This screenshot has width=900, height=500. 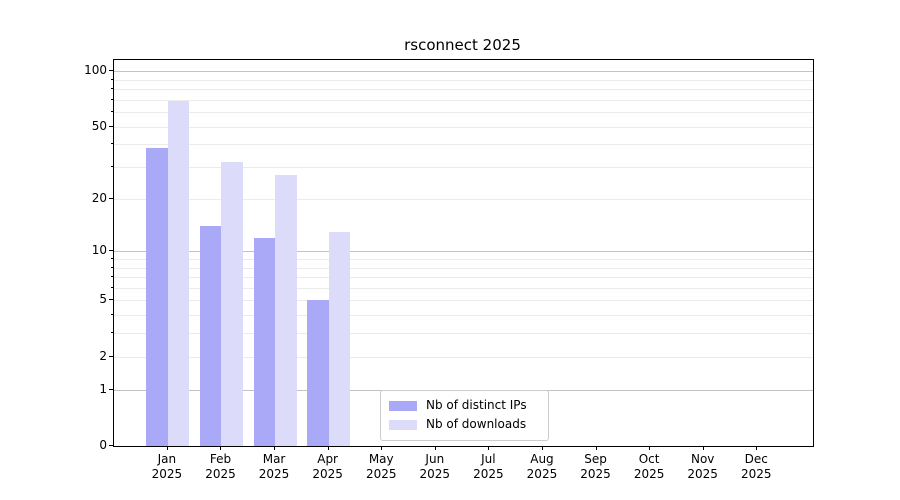 I want to click on x-tick-label: Jan 2025, so click(x=167, y=466).